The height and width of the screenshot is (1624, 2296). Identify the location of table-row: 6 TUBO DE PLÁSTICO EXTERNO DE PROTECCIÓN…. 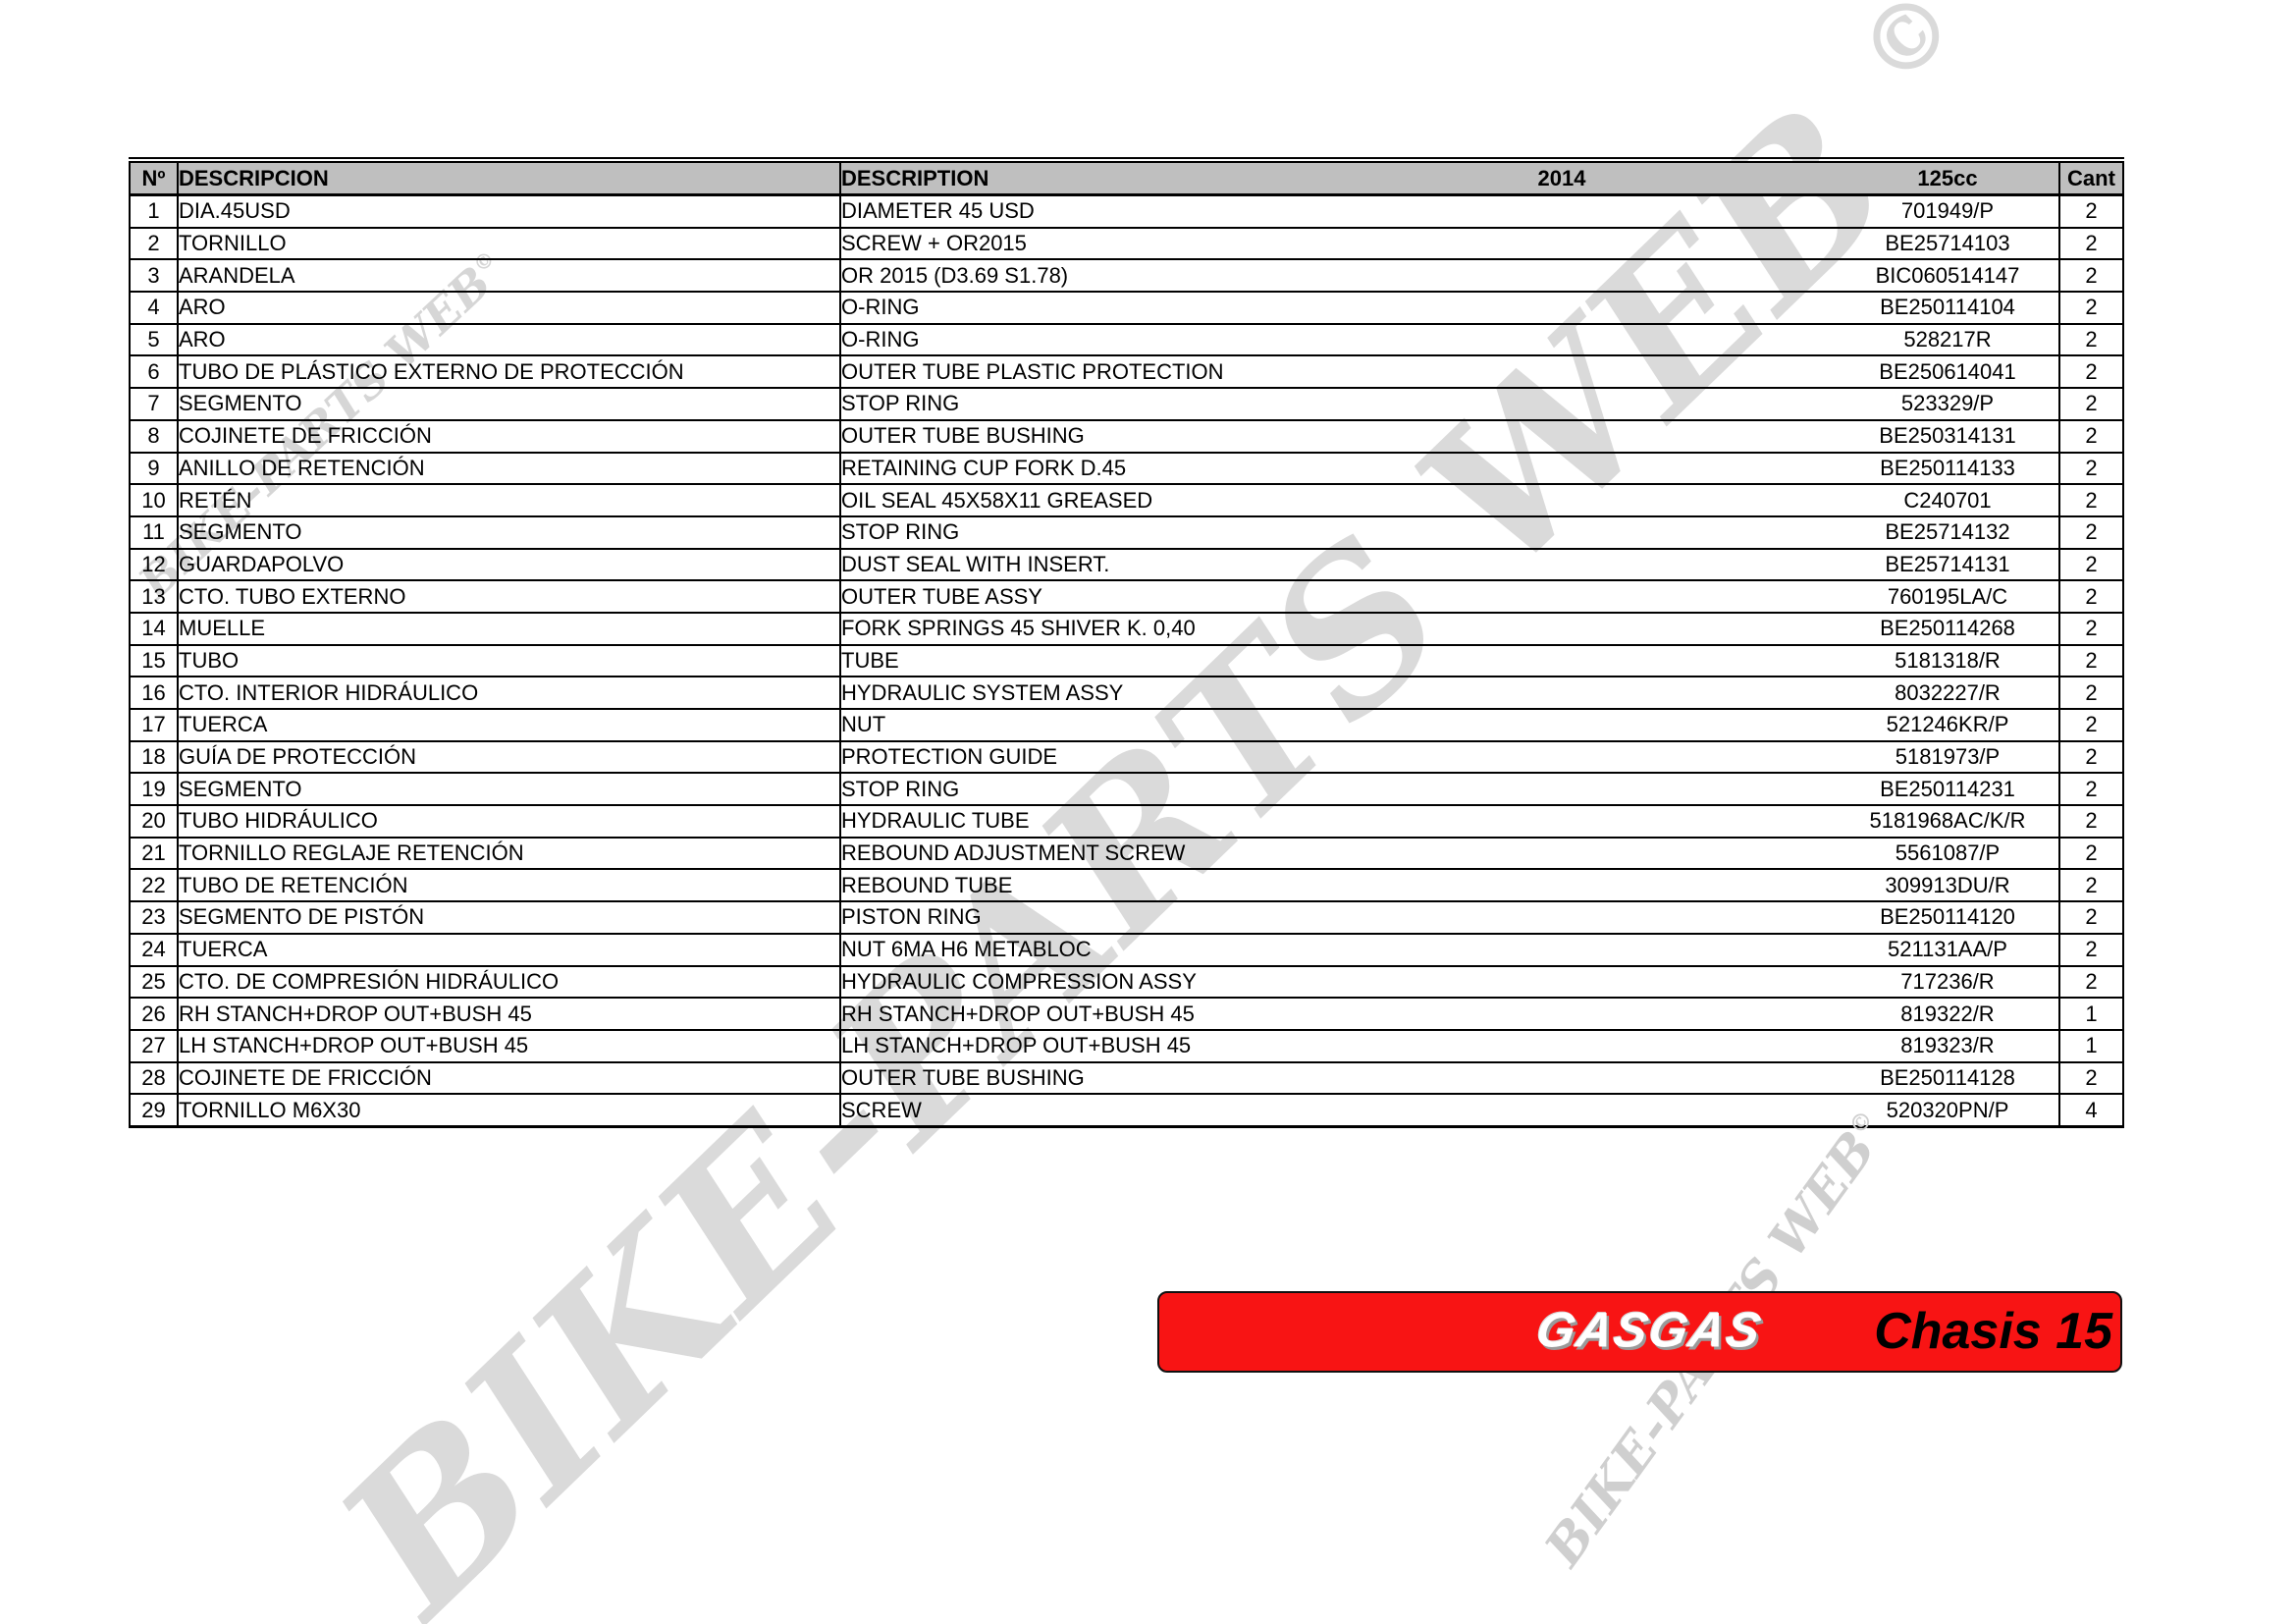
(1126, 372).